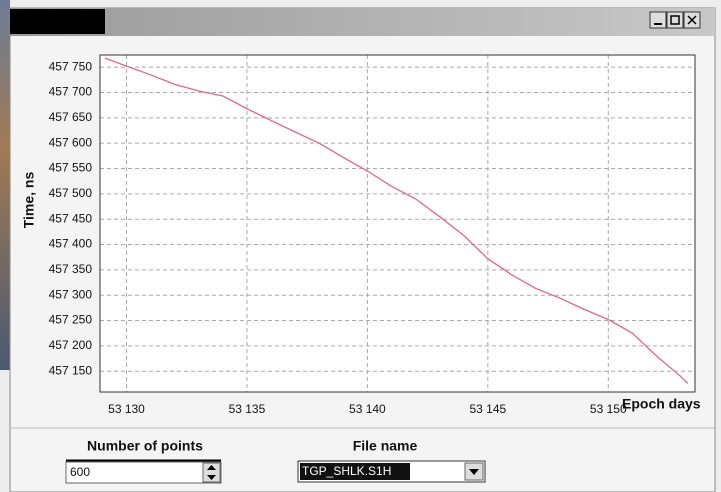  Describe the element at coordinates (247, 409) in the screenshot. I see `x-tick-label: 53 135` at that location.